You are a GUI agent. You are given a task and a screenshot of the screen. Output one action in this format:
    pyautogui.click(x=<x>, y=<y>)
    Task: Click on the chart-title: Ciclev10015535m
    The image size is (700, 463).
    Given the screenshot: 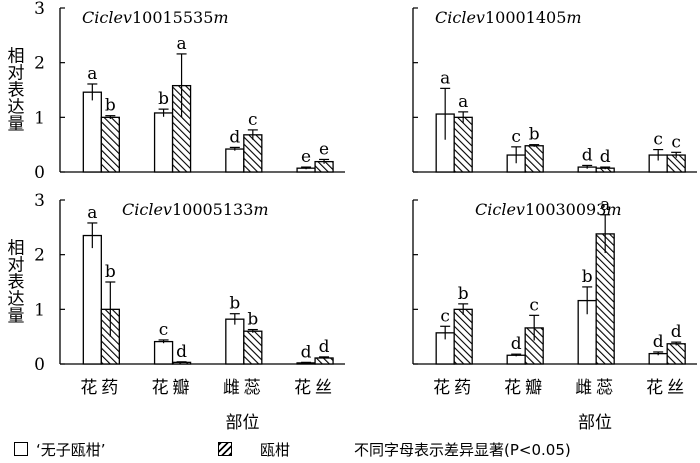 What is the action you would take?
    pyautogui.click(x=155, y=17)
    